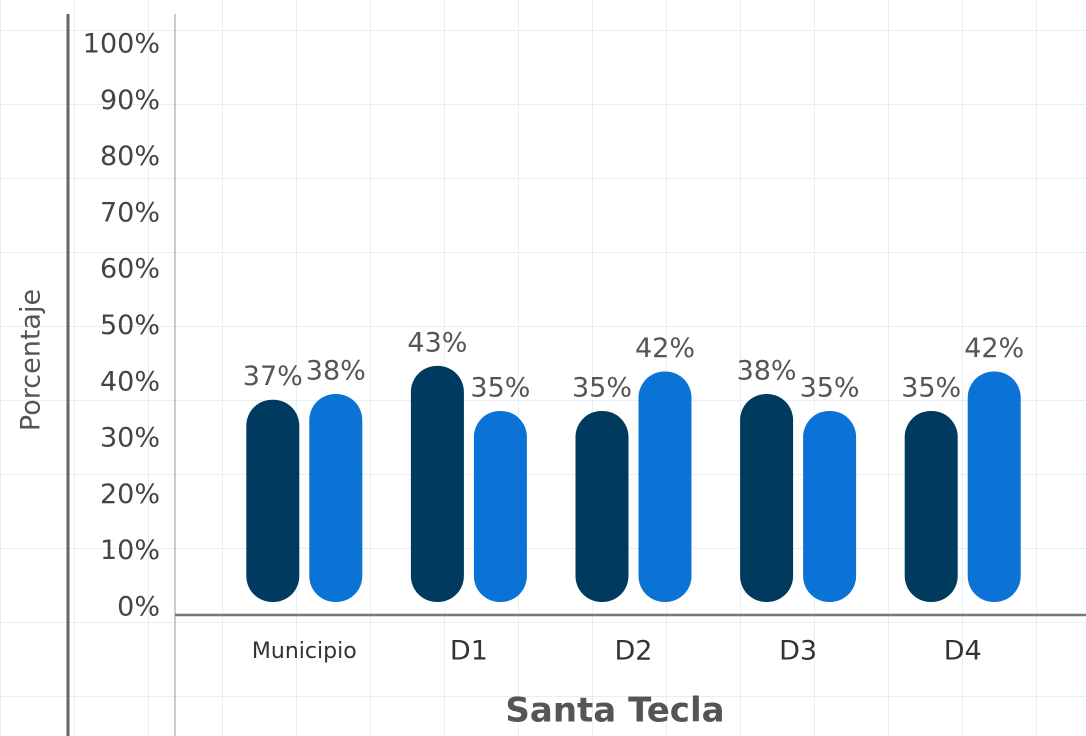 The width and height of the screenshot is (1086, 736). What do you see at coordinates (130, 494) in the screenshot?
I see `y-tick-label: 20%` at bounding box center [130, 494].